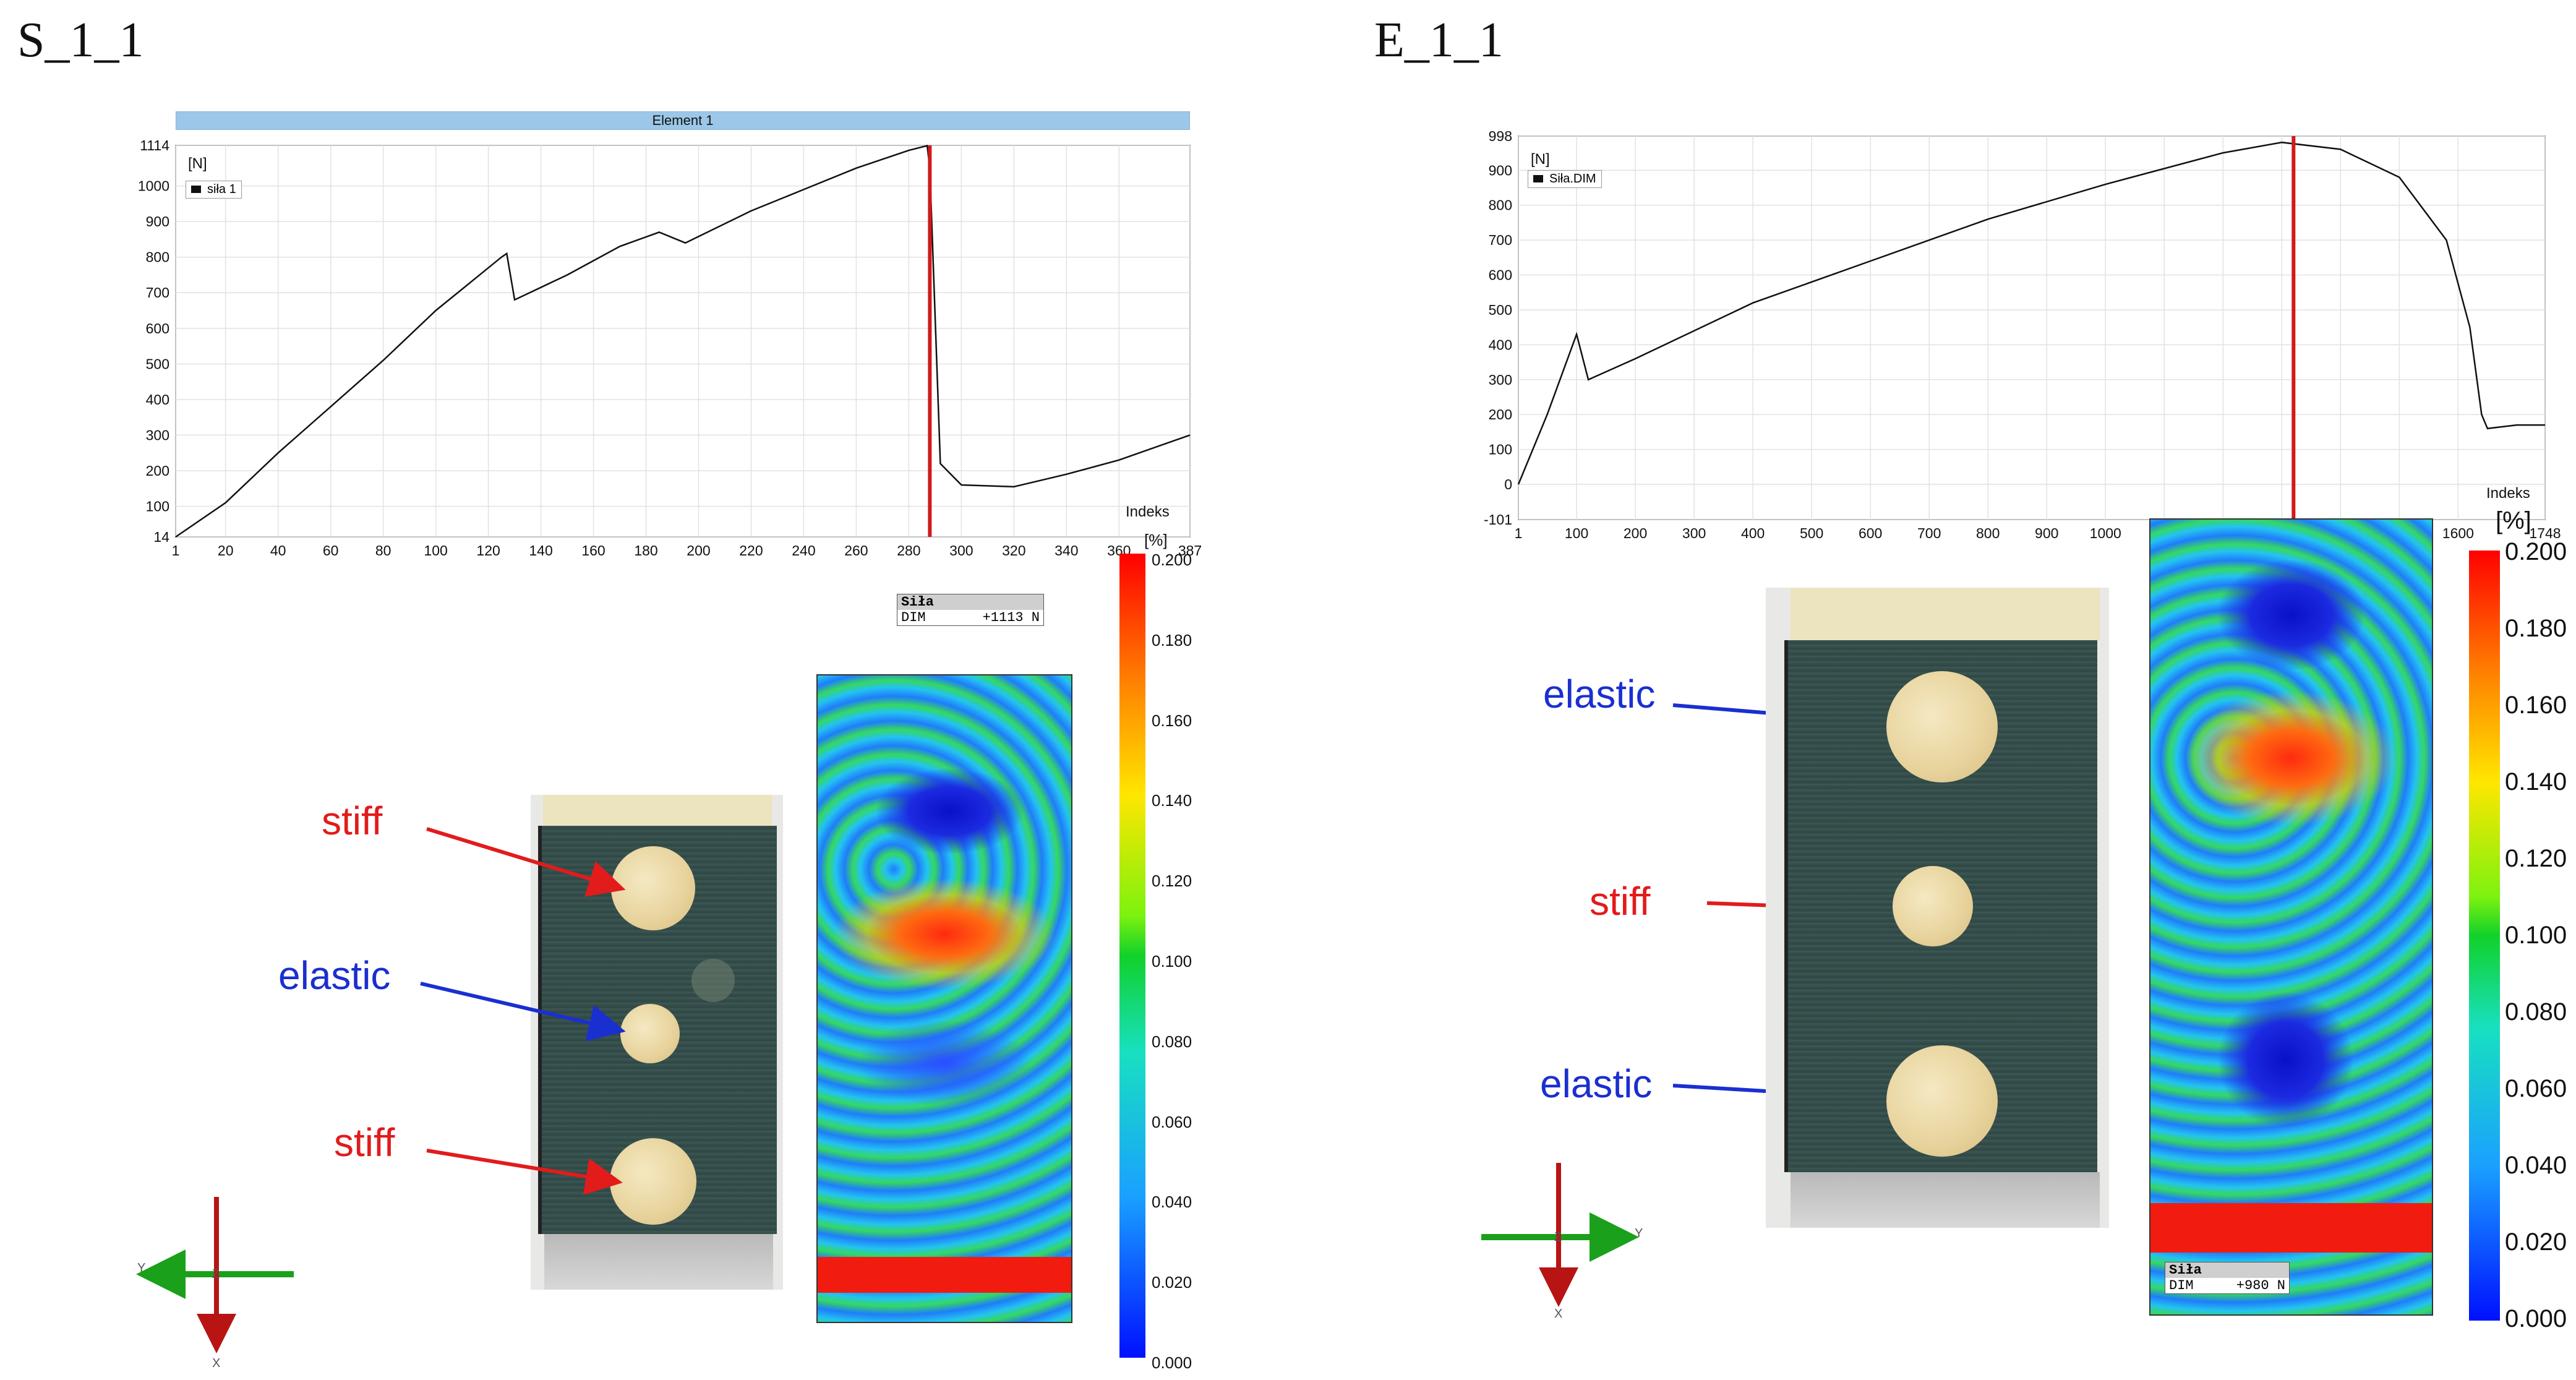 This screenshot has width=2576, height=1380. I want to click on right-sila-header: Siła, so click(2227, 1270).